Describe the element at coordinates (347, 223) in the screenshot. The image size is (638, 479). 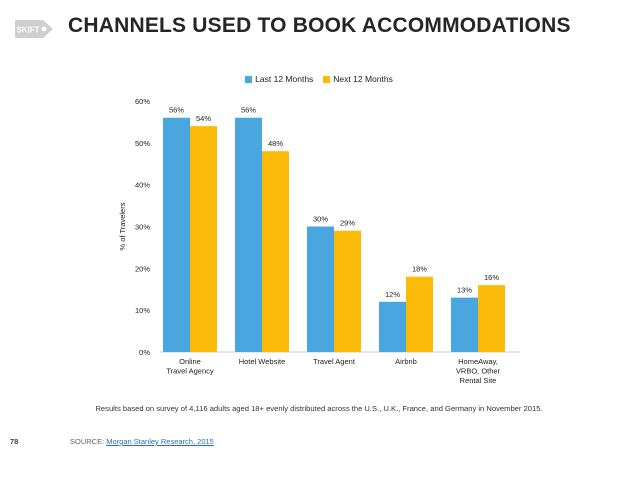
I see `bar-value-label: 29%` at that location.